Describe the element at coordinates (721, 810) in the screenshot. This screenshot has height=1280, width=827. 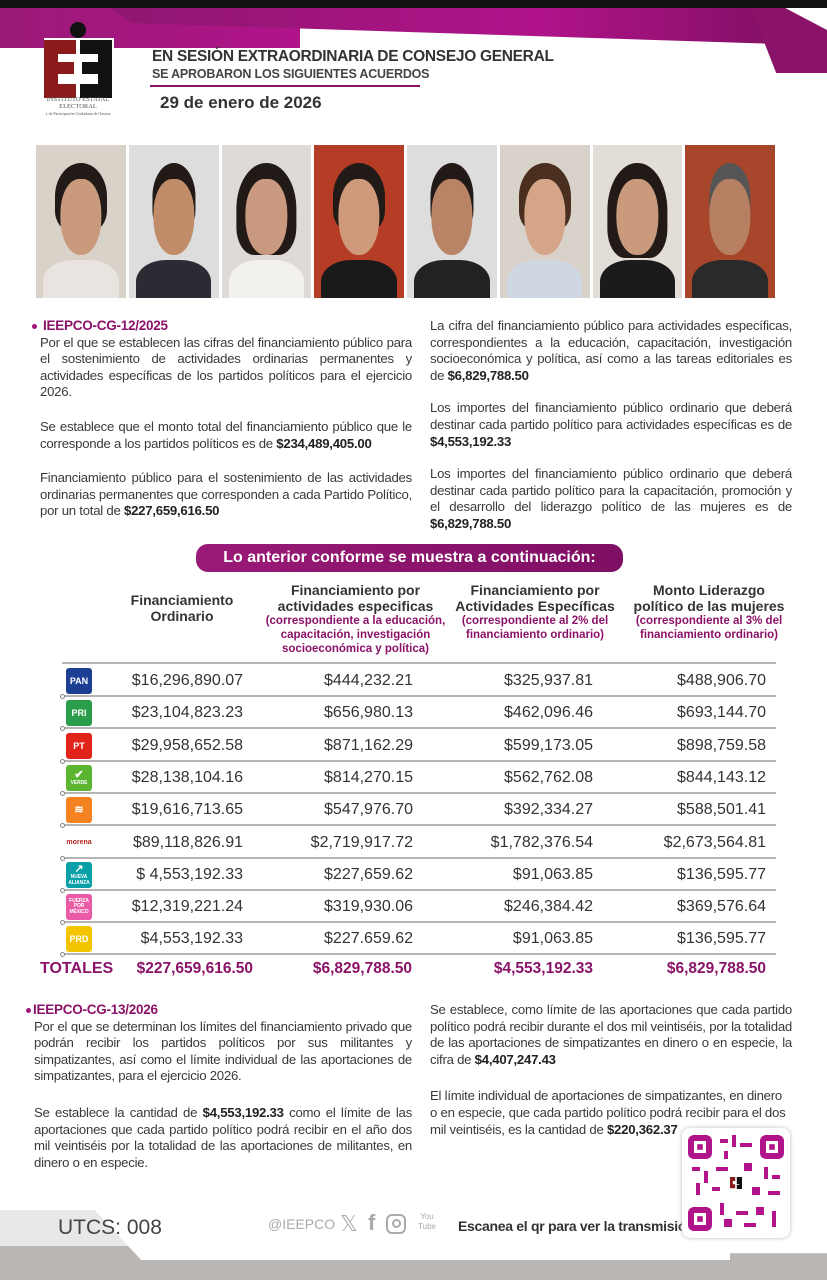
I see `amount-cell: $588,501.41` at that location.